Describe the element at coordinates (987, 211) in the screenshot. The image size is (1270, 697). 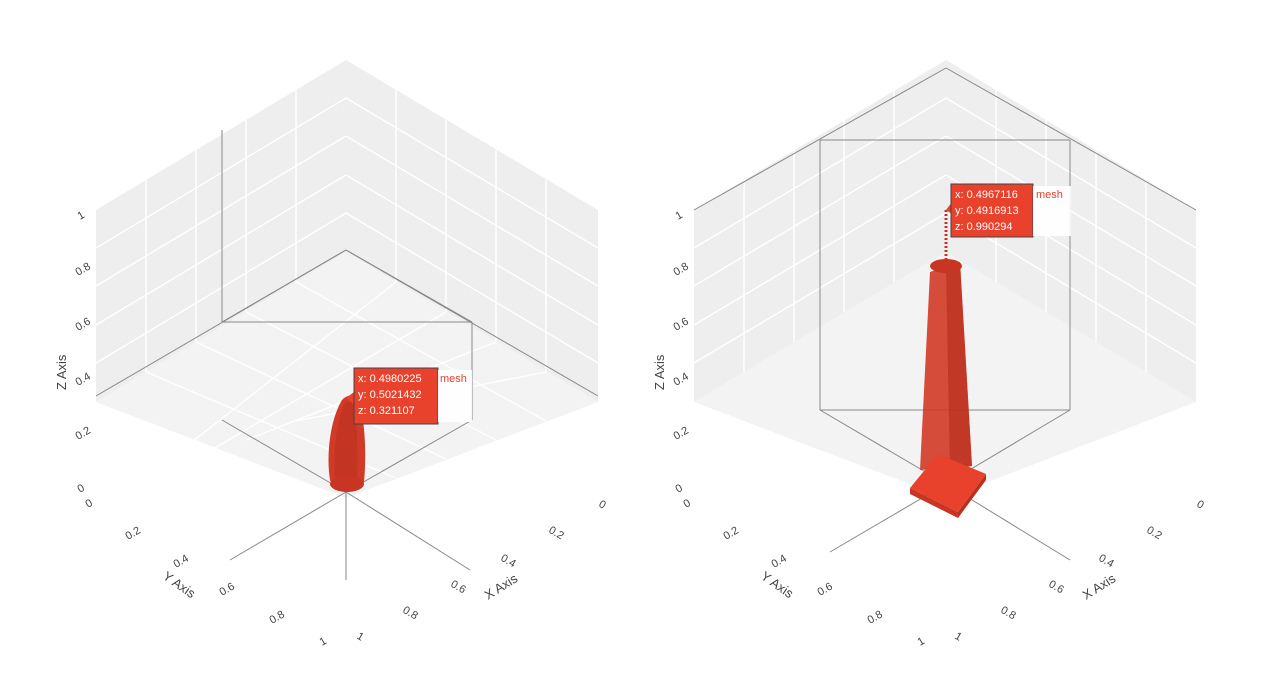
I see `hover-y: y: 0.4916913` at that location.